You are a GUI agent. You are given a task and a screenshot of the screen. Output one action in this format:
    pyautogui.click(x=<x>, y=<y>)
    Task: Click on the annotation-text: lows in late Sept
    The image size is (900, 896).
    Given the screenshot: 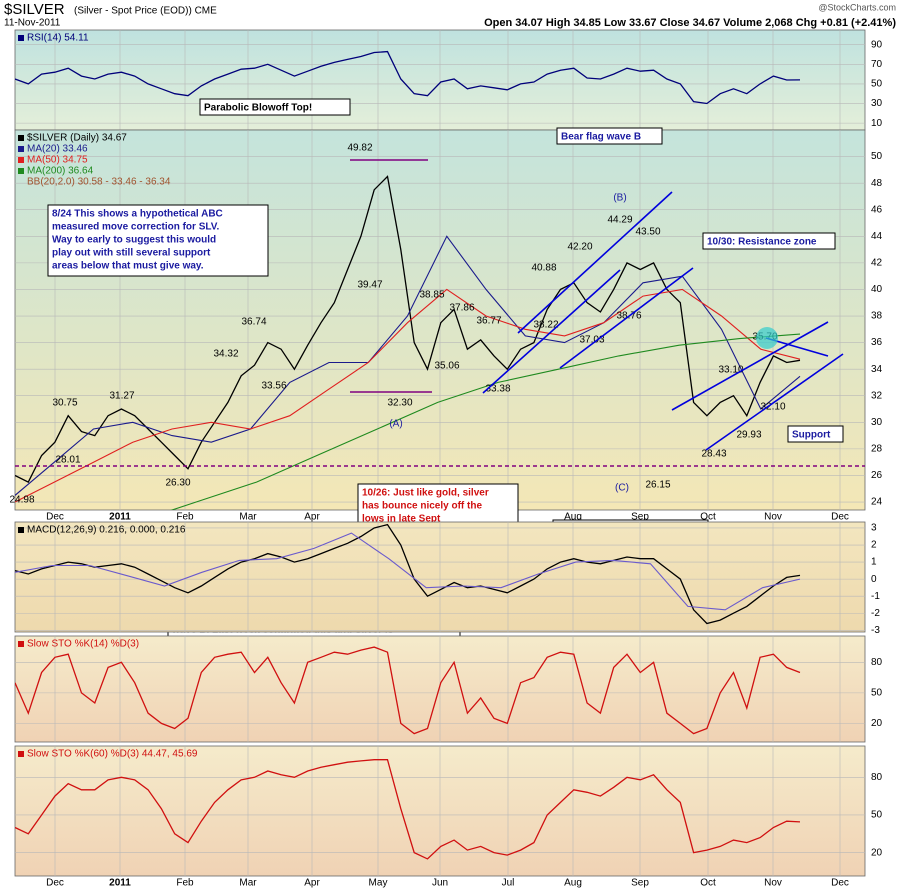 What is the action you would take?
    pyautogui.click(x=401, y=519)
    